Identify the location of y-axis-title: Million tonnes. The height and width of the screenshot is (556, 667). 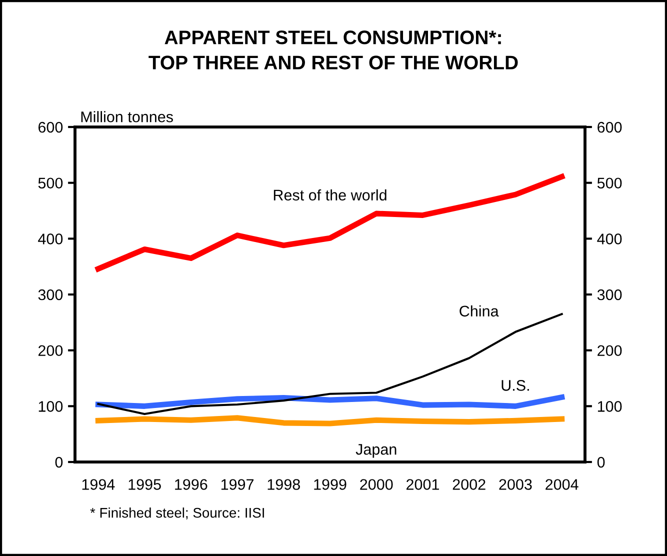
(127, 116).